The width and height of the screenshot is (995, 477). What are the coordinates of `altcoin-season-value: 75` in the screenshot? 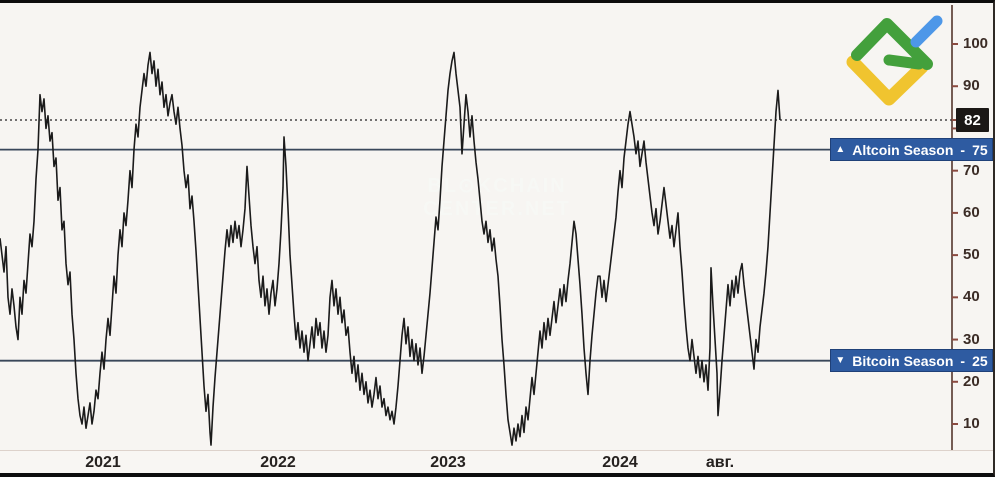 It's located at (980, 149).